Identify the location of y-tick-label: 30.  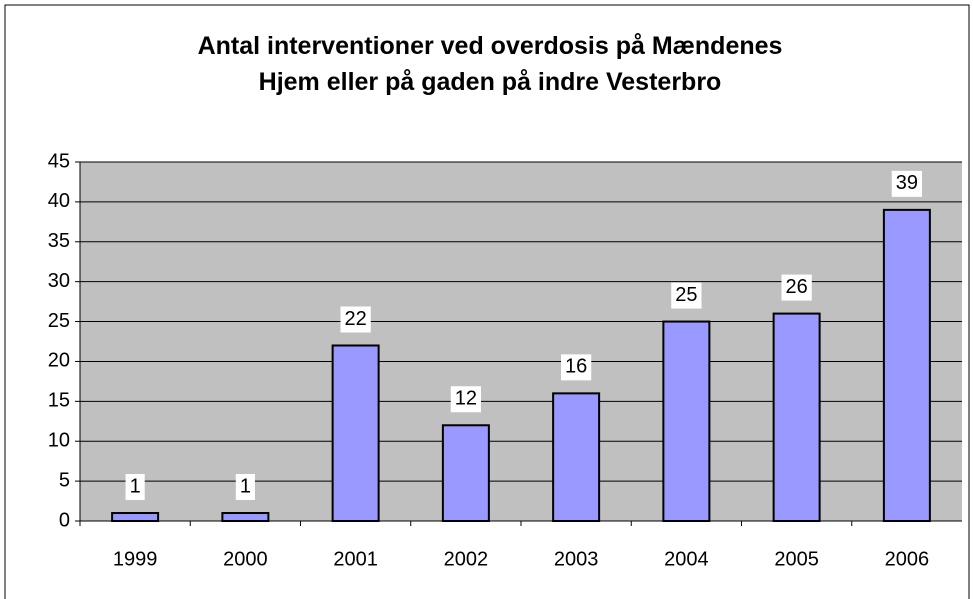
(59, 281).